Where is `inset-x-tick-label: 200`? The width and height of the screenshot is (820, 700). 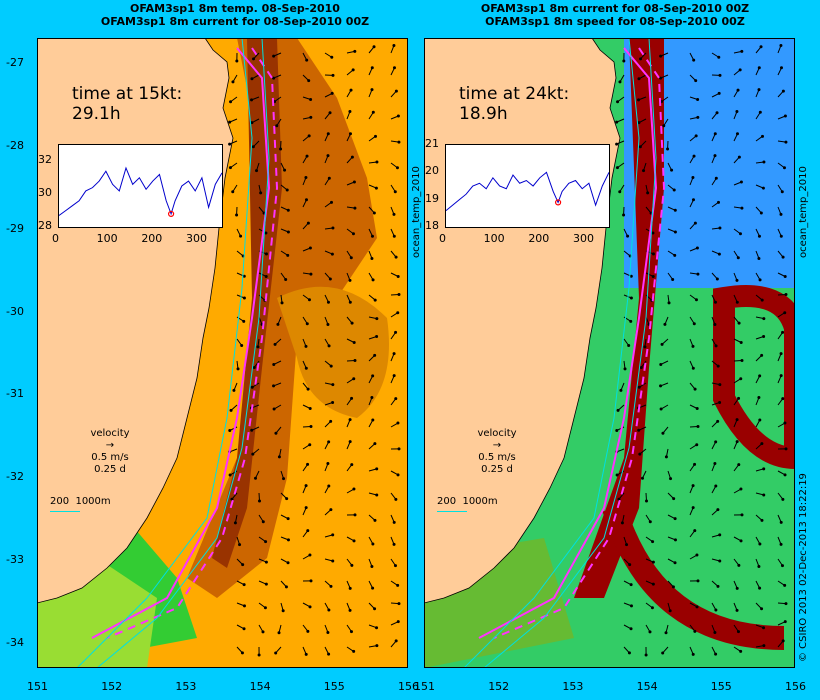 inset-x-tick-label: 200 is located at coordinates (539, 238).